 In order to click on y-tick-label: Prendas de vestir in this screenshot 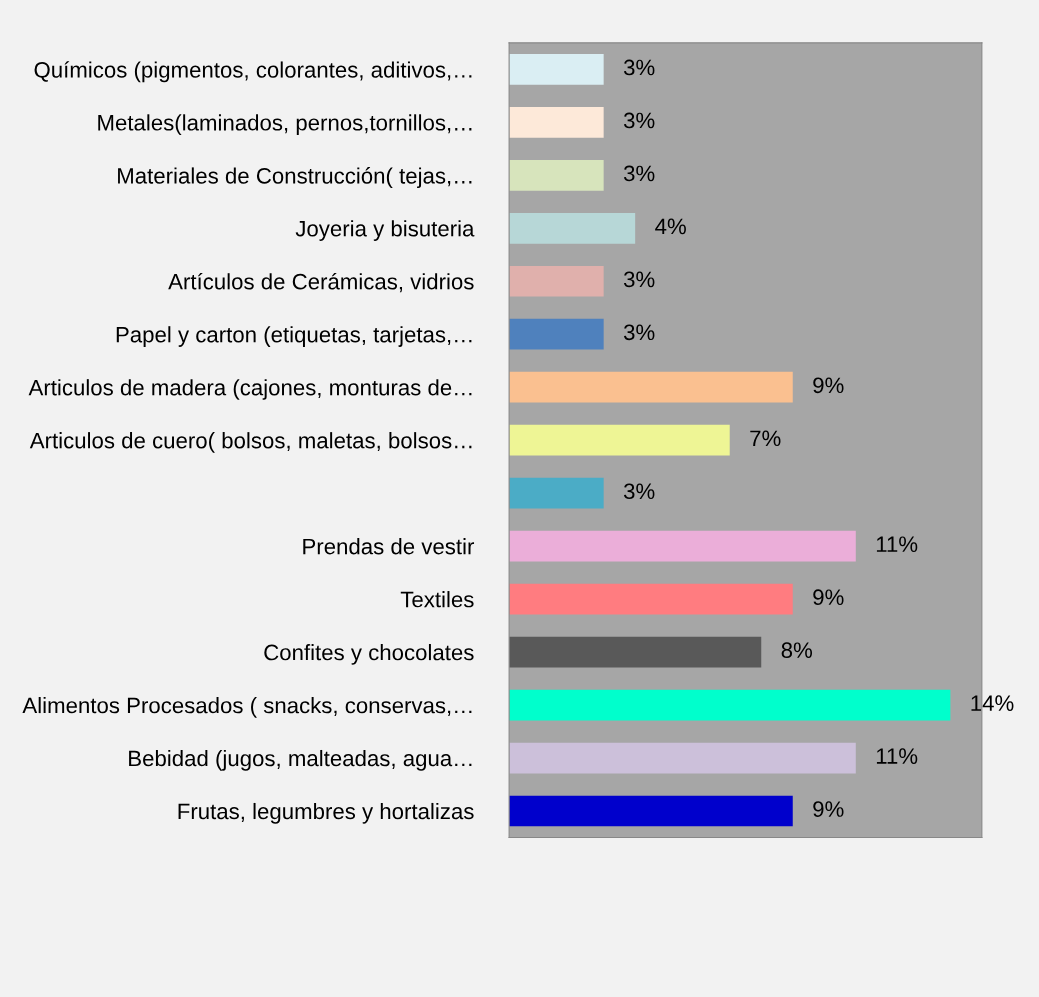, I will do `click(389, 546)`.